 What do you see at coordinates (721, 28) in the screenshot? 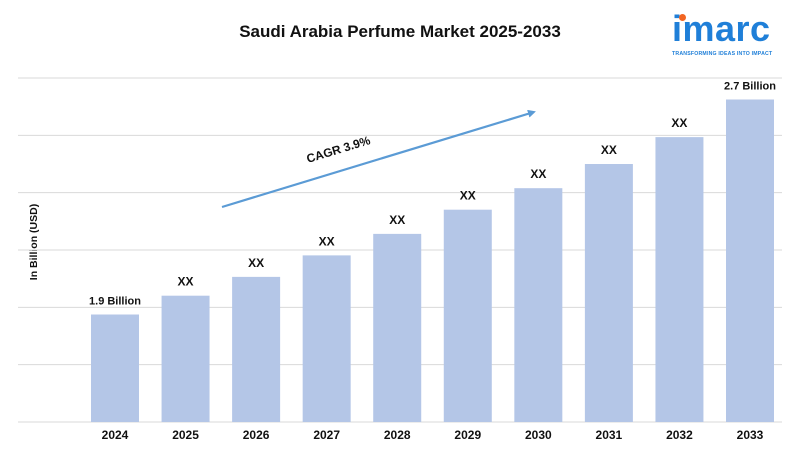
I see `logo-wordmark: imarc` at bounding box center [721, 28].